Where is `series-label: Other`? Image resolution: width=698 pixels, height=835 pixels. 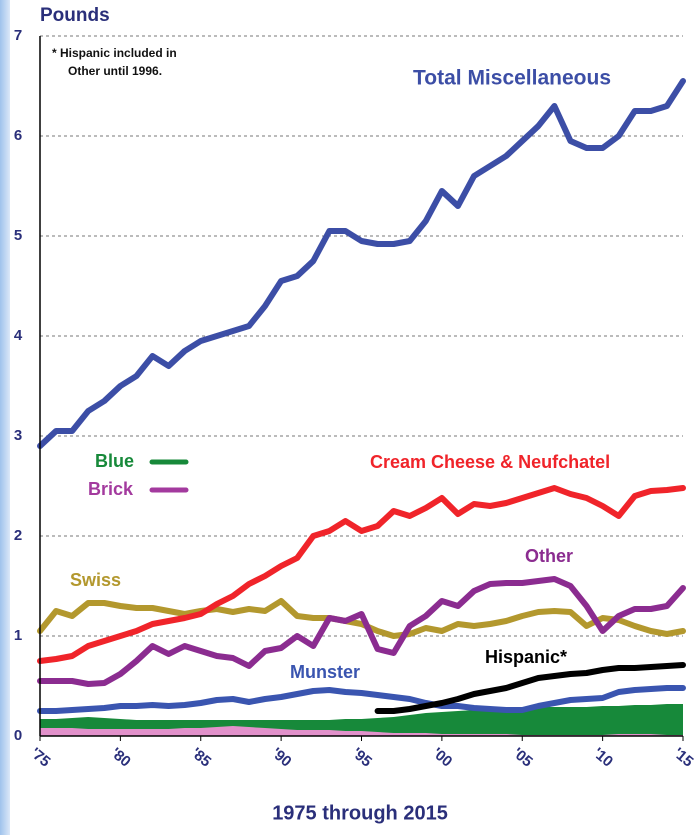 series-label: Other is located at coordinates (549, 556).